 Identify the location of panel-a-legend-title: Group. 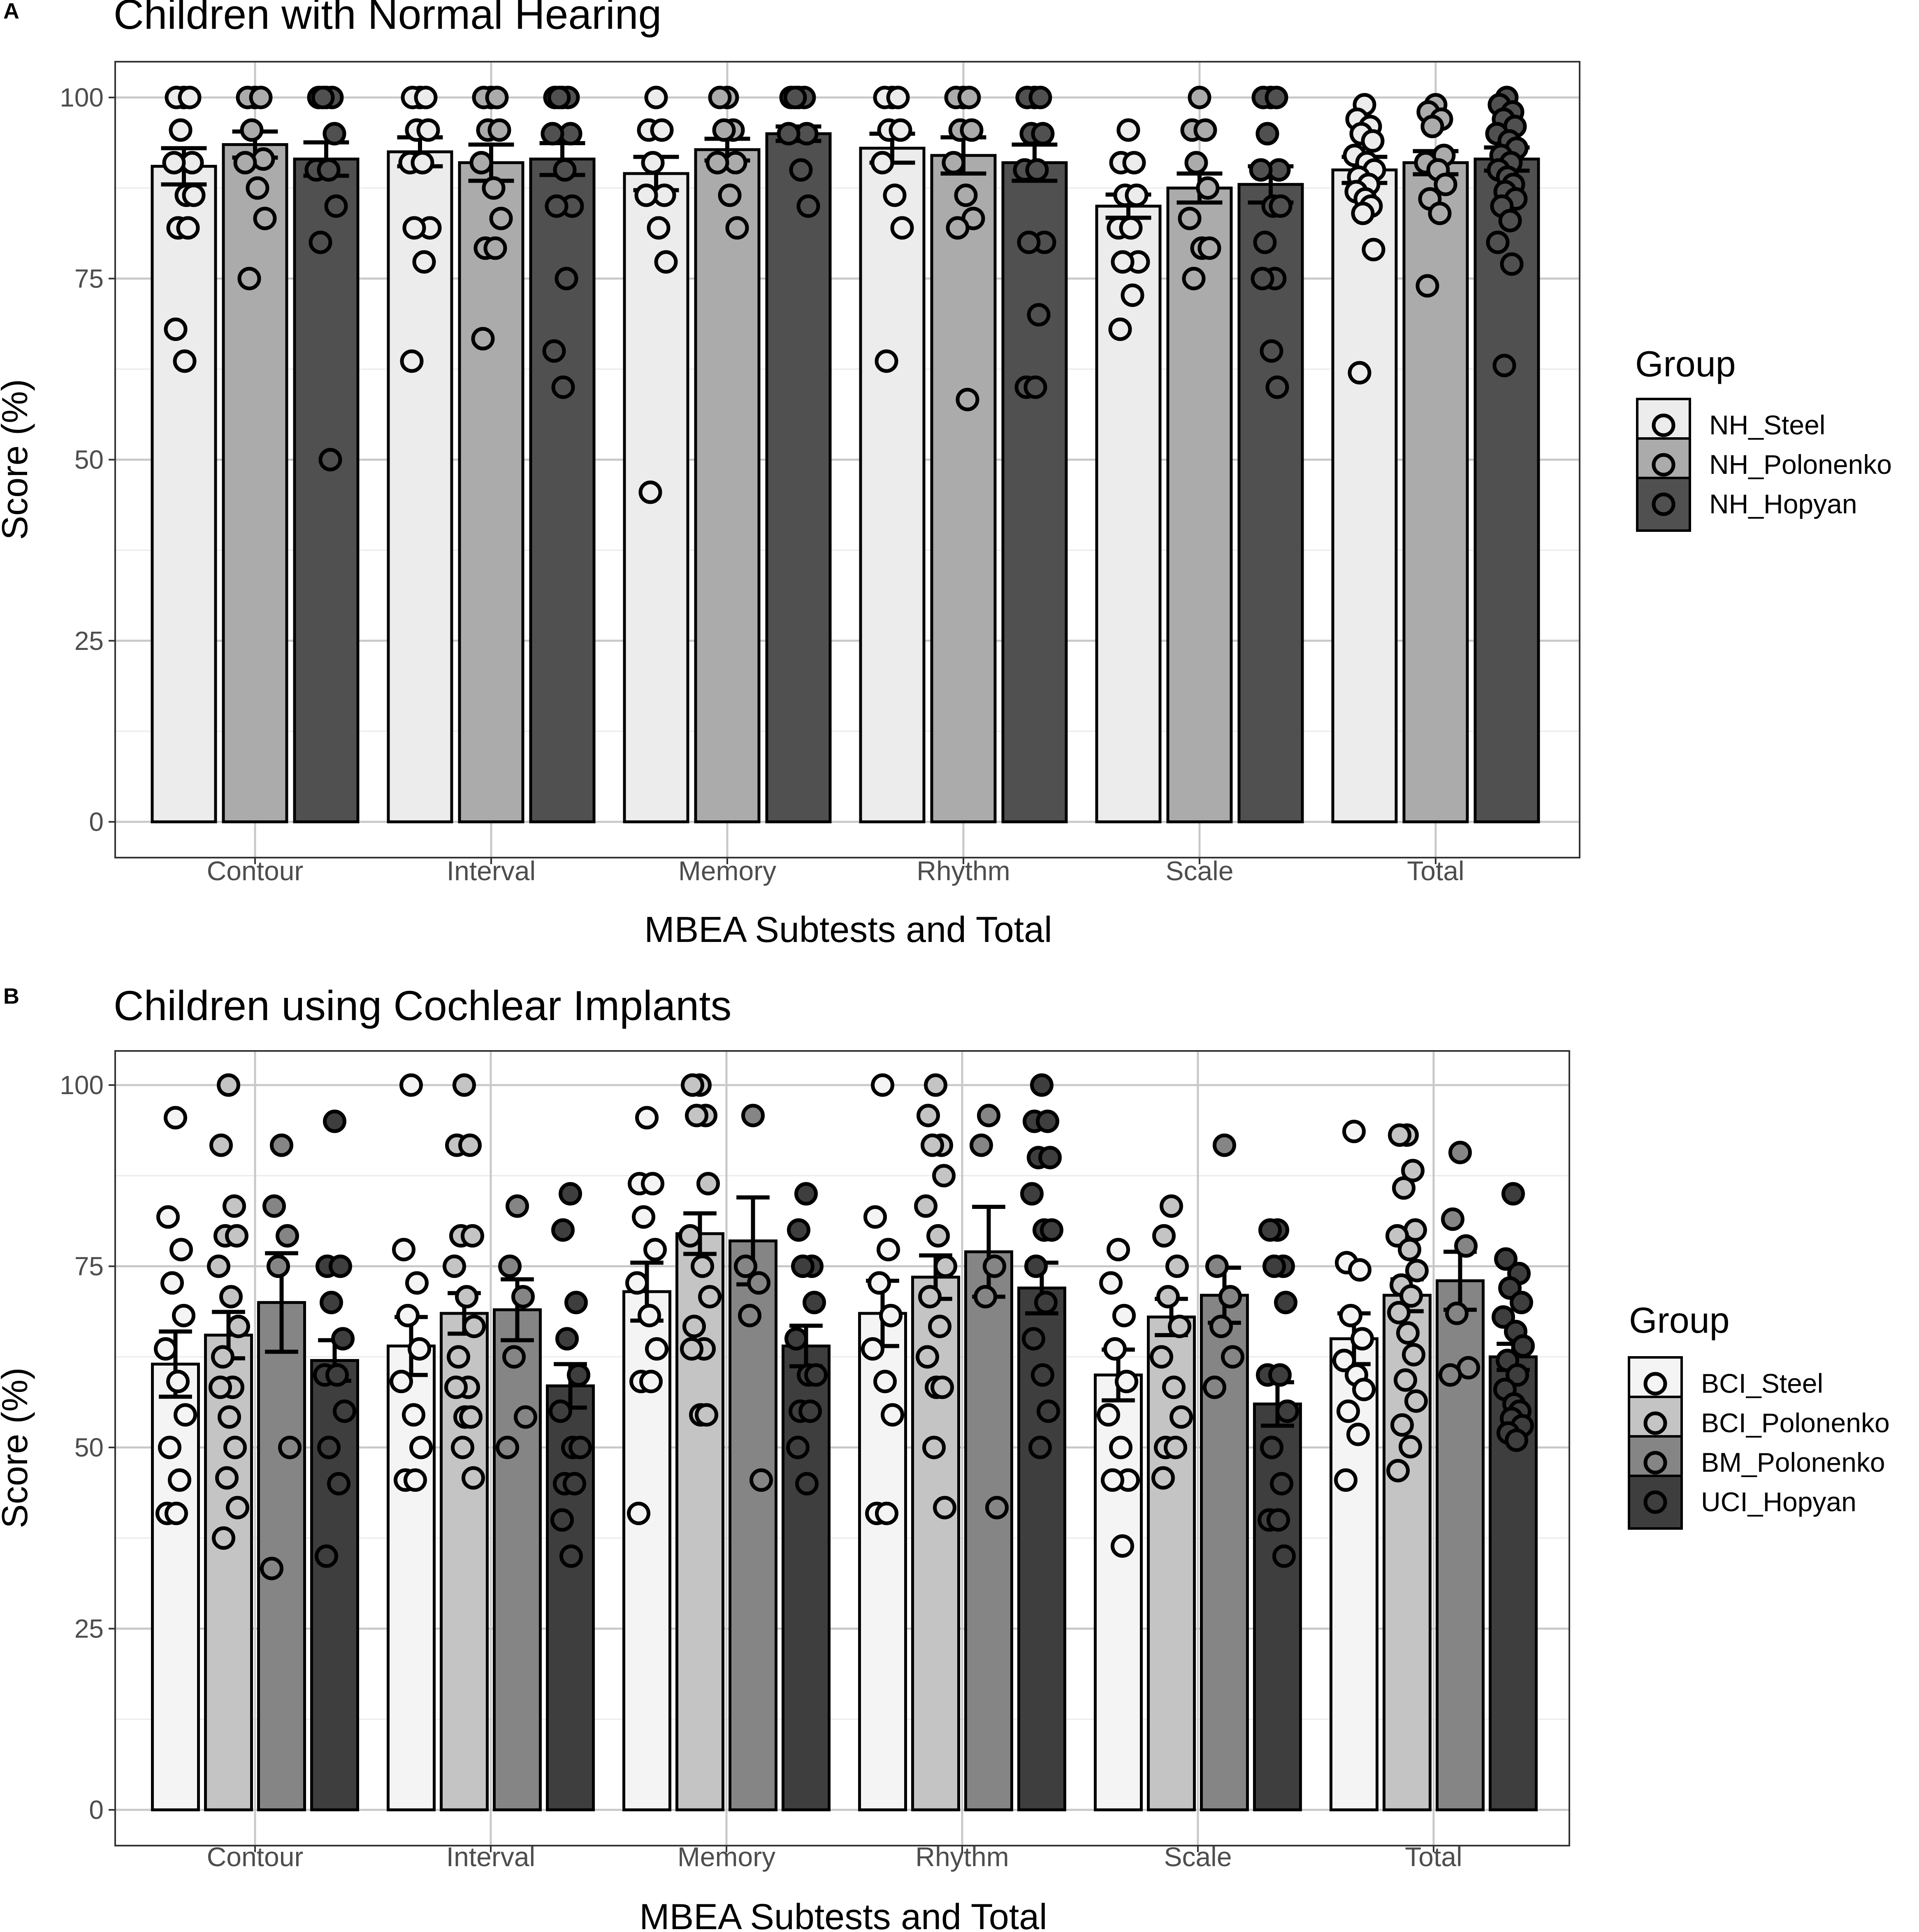
(1685, 363).